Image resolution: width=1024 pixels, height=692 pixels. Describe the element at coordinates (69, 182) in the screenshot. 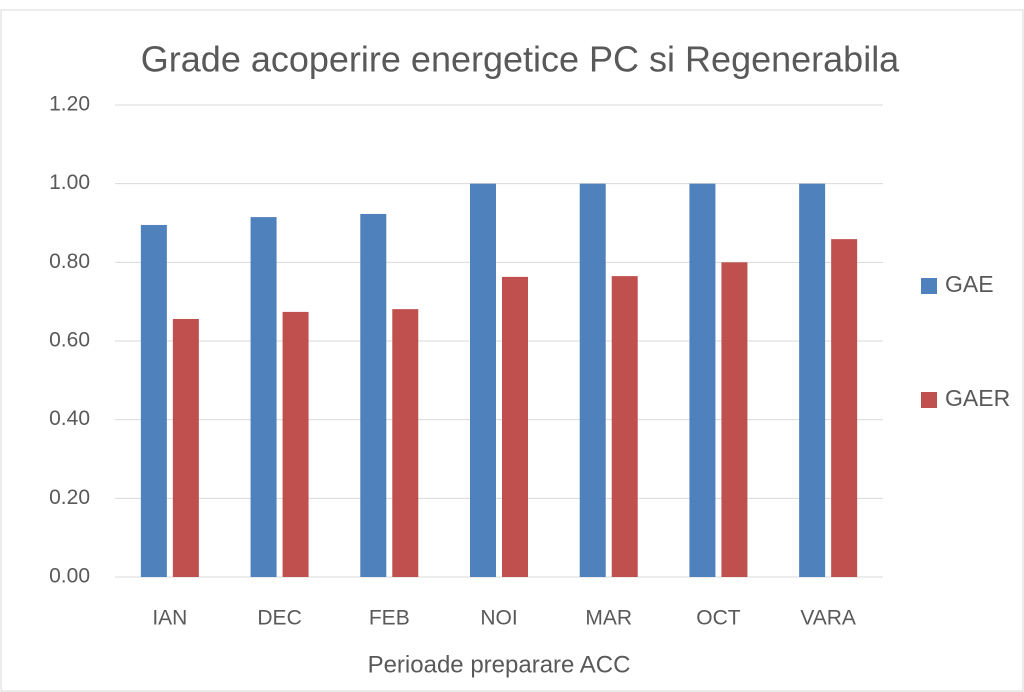

I see `y-tick-label: 1.00` at that location.